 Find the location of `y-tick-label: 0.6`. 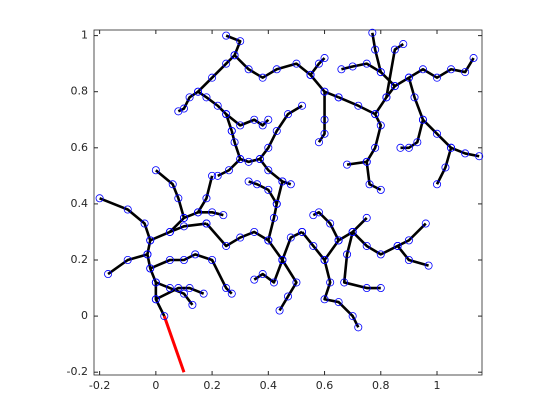

y-tick-label: 0.6 is located at coordinates (80, 147).